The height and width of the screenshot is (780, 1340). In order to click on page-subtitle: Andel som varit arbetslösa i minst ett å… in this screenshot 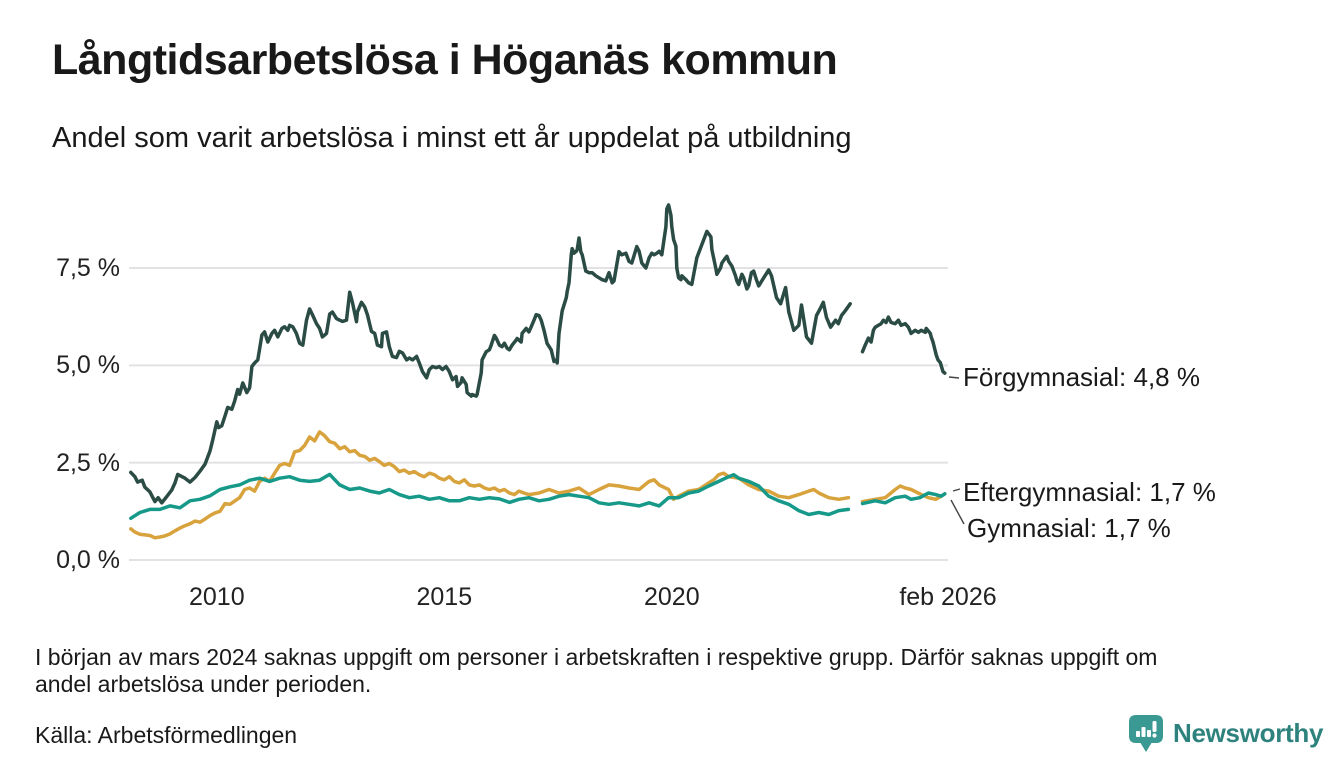, I will do `click(452, 138)`.